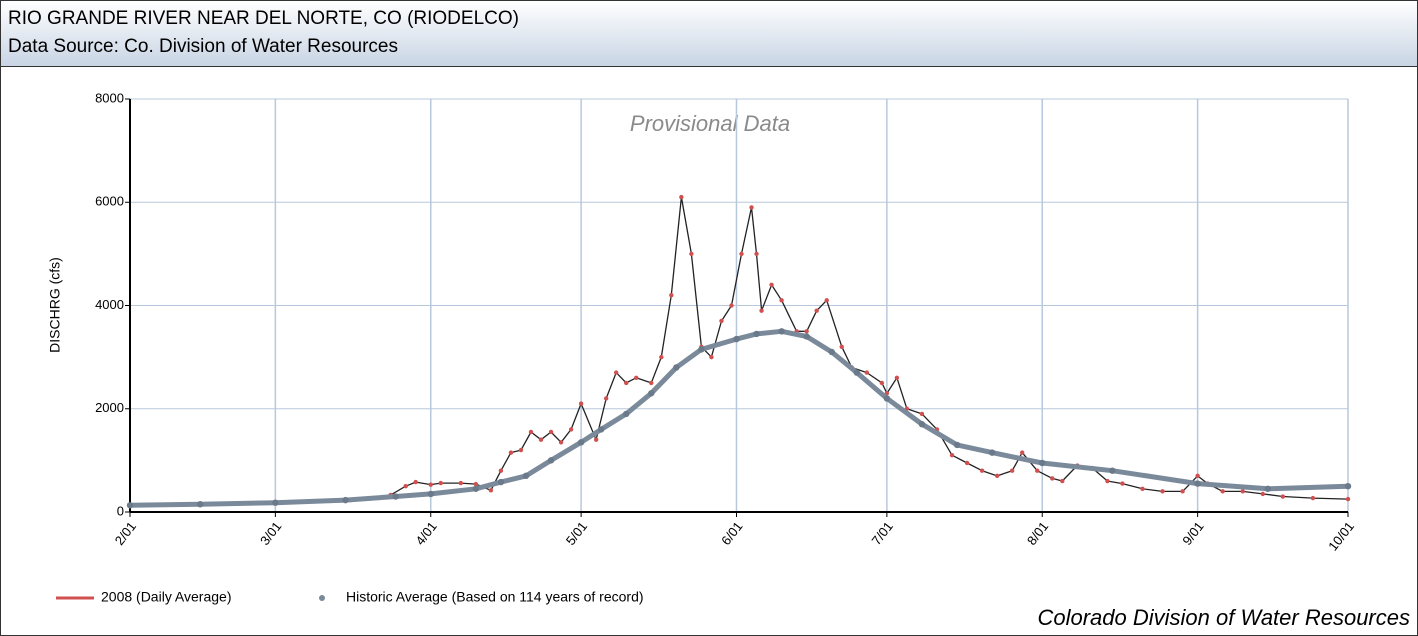 The width and height of the screenshot is (1418, 636). What do you see at coordinates (55, 305) in the screenshot?
I see `y-axis-label: DISCHRG (cfs)` at bounding box center [55, 305].